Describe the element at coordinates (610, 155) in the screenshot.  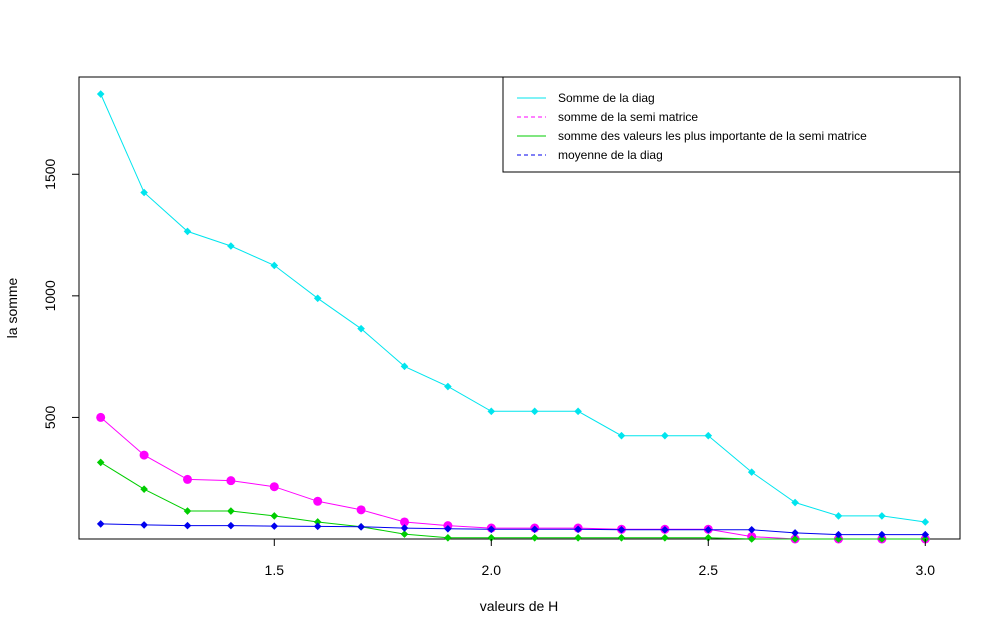
I see `legend-label: moyenne de la diag` at that location.